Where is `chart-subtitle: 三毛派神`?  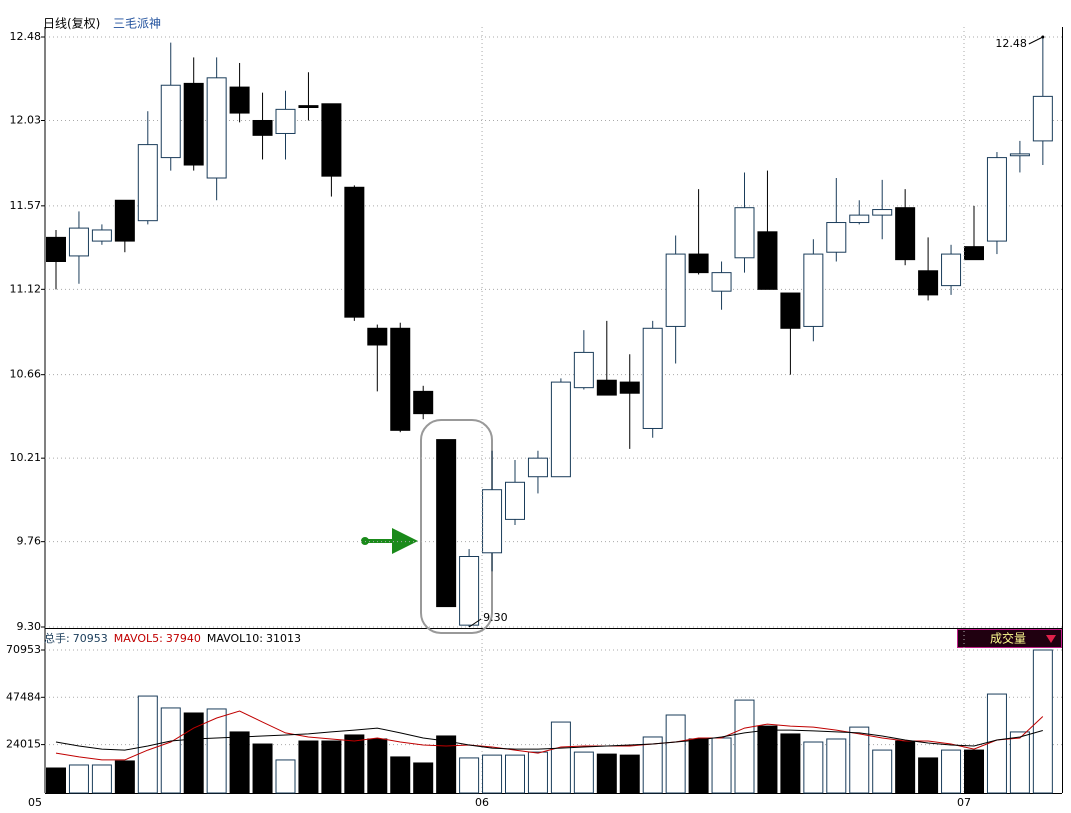
chart-subtitle: 三毛派神 is located at coordinates (137, 24).